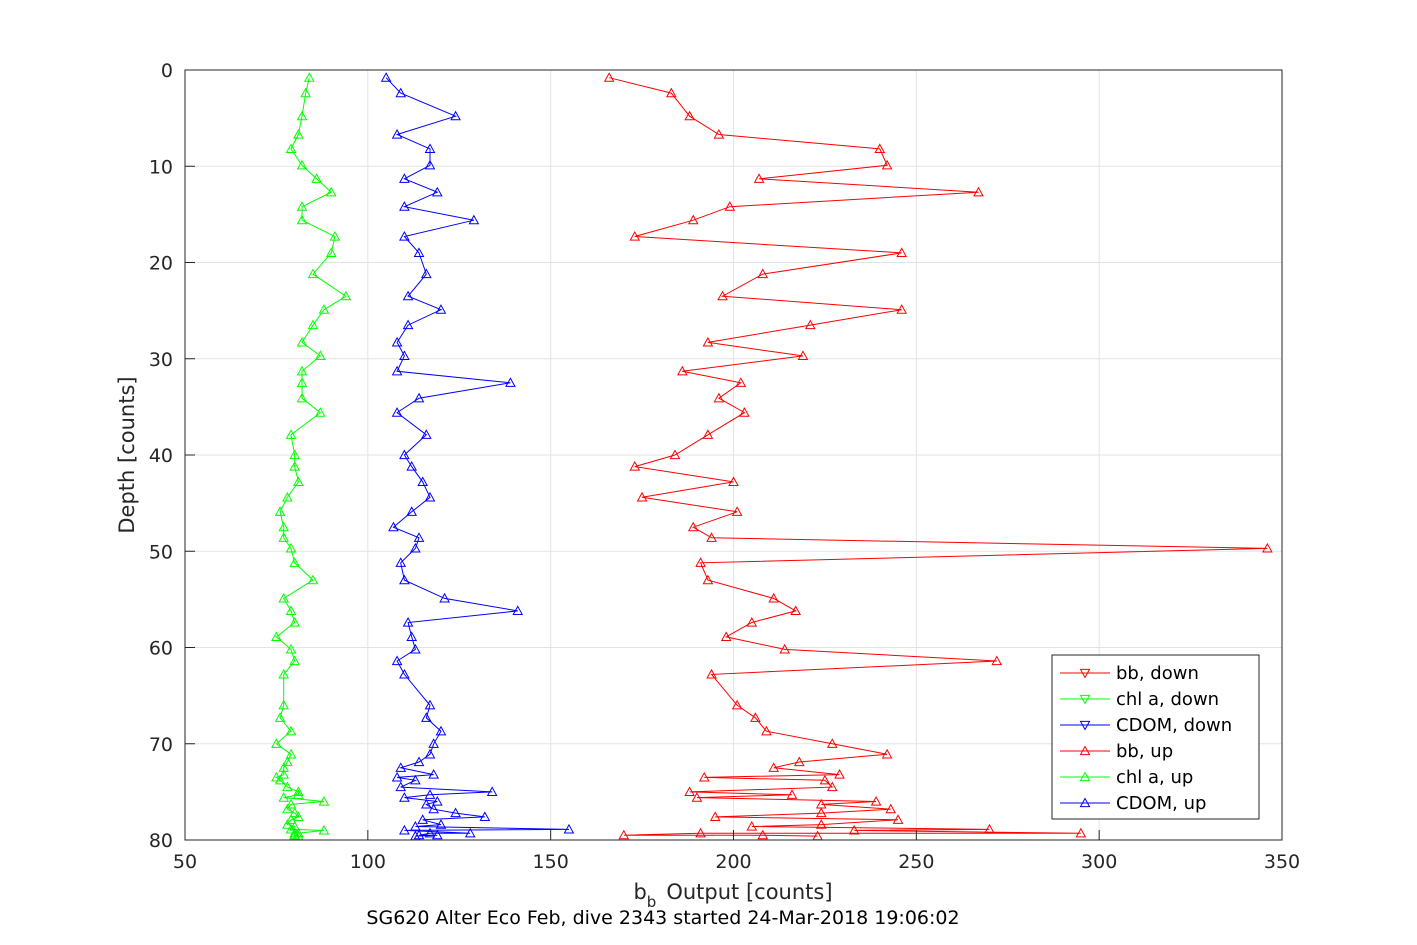 This screenshot has width=1417, height=945. Describe the element at coordinates (311, 456) in the screenshot. I see `series-chl-a-up` at that location.